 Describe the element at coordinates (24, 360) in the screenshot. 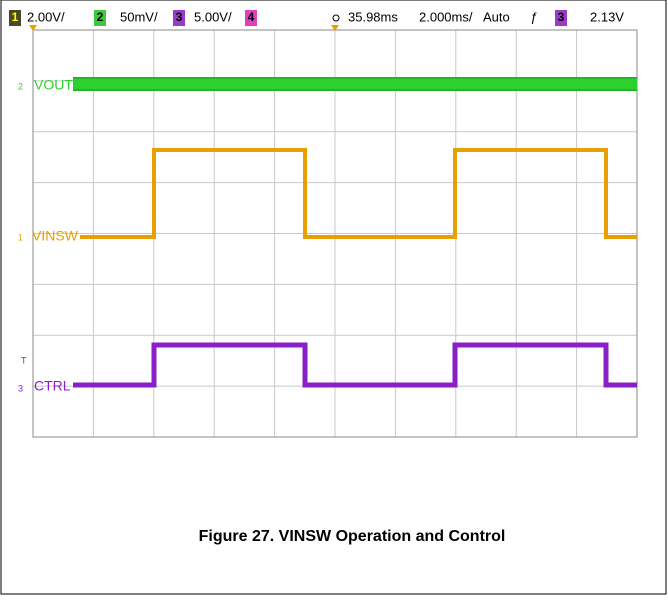

I see `trigger-marker: T` at that location.